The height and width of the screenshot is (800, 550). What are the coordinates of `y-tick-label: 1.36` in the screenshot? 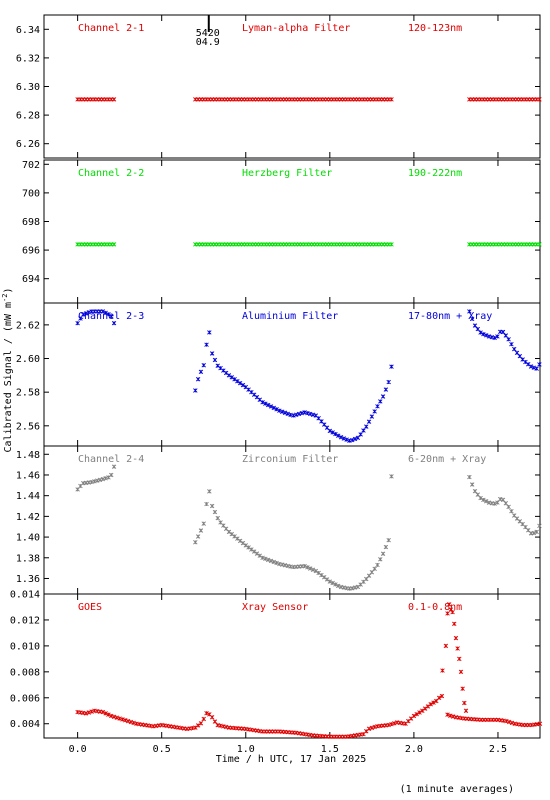 It's located at (28, 579).